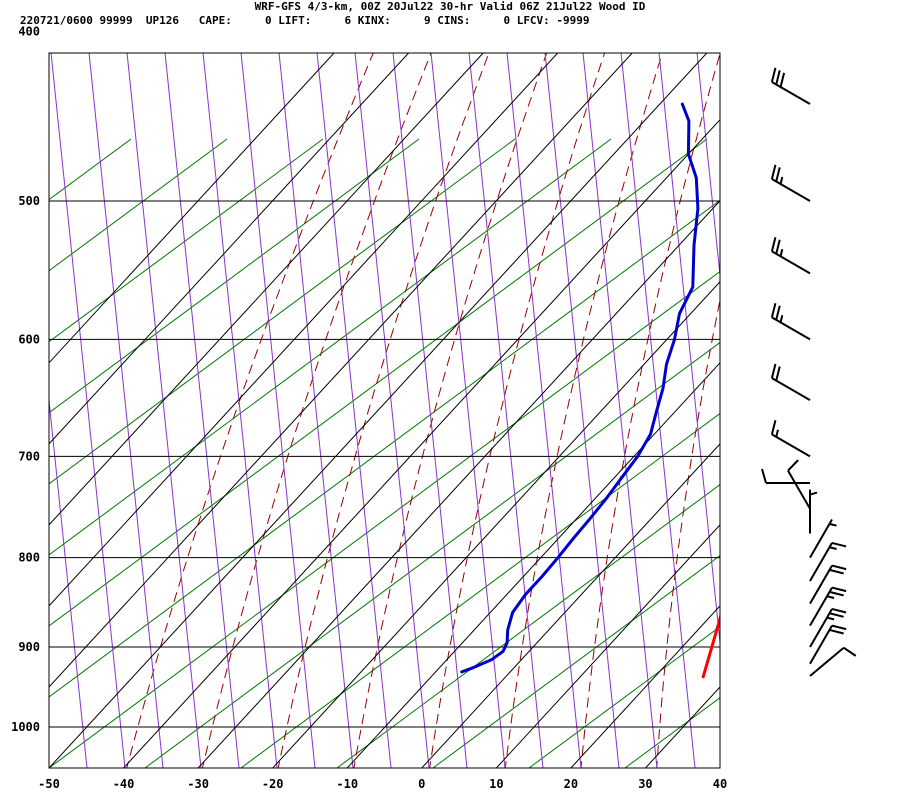  Describe the element at coordinates (29, 32) in the screenshot. I see `y-tick-label: 400` at that location.